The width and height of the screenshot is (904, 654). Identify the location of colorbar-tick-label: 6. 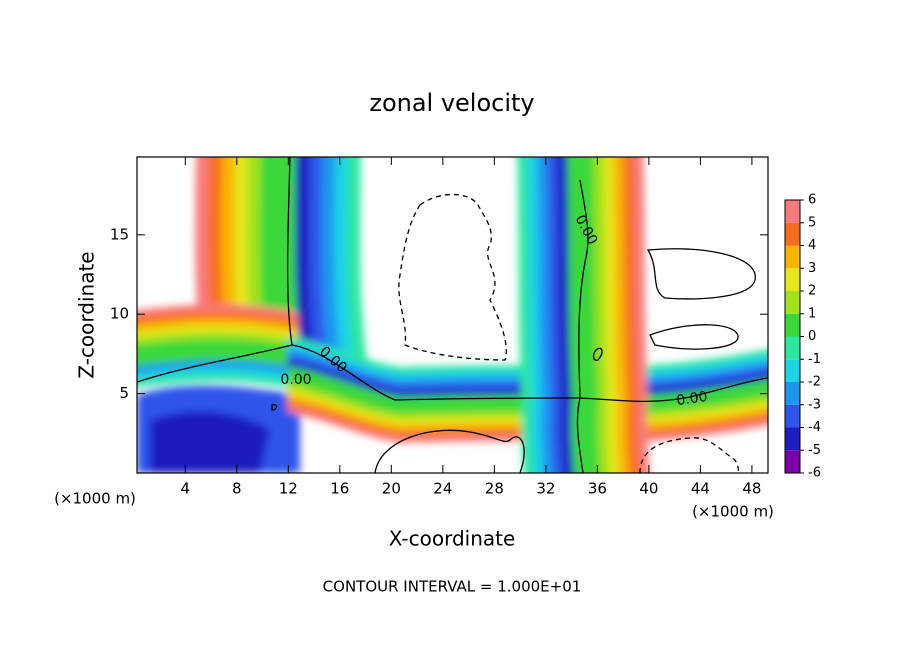
(812, 200).